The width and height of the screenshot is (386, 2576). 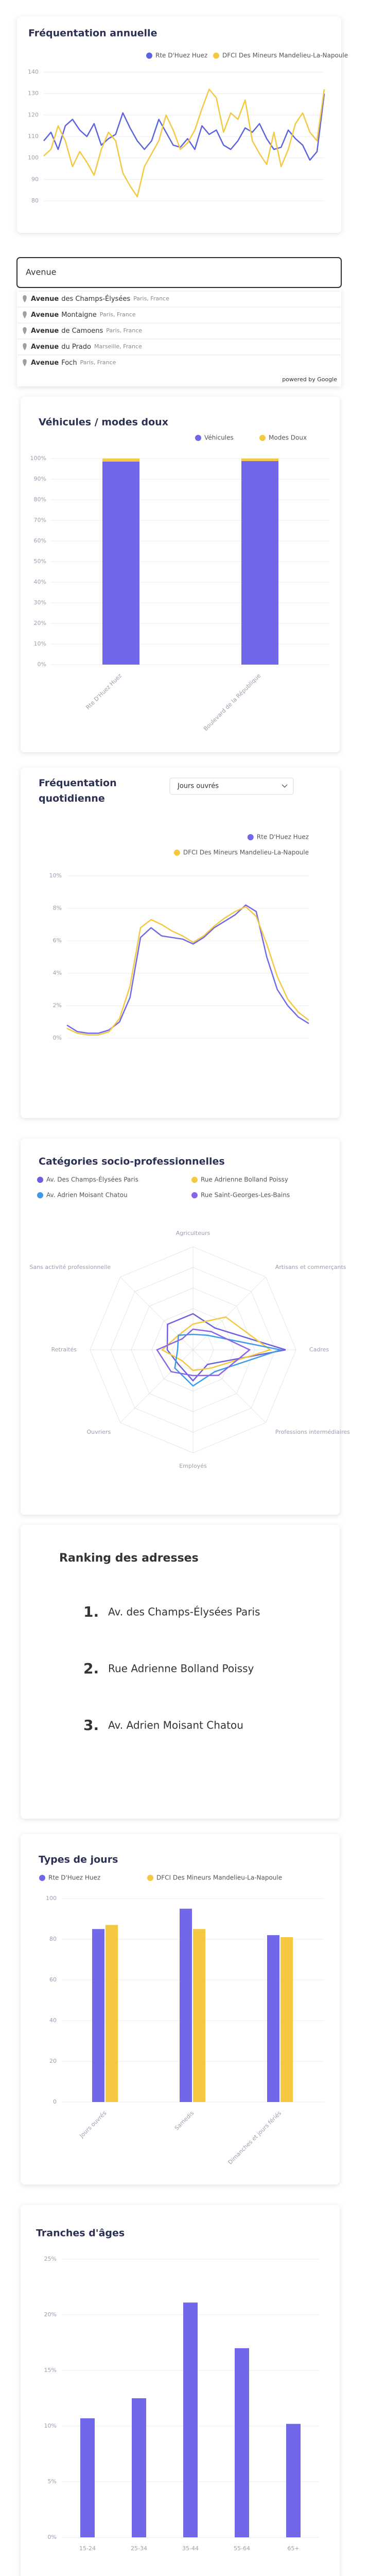 What do you see at coordinates (118, 346) in the screenshot?
I see `suggestion-secondary: Marseille, France` at bounding box center [118, 346].